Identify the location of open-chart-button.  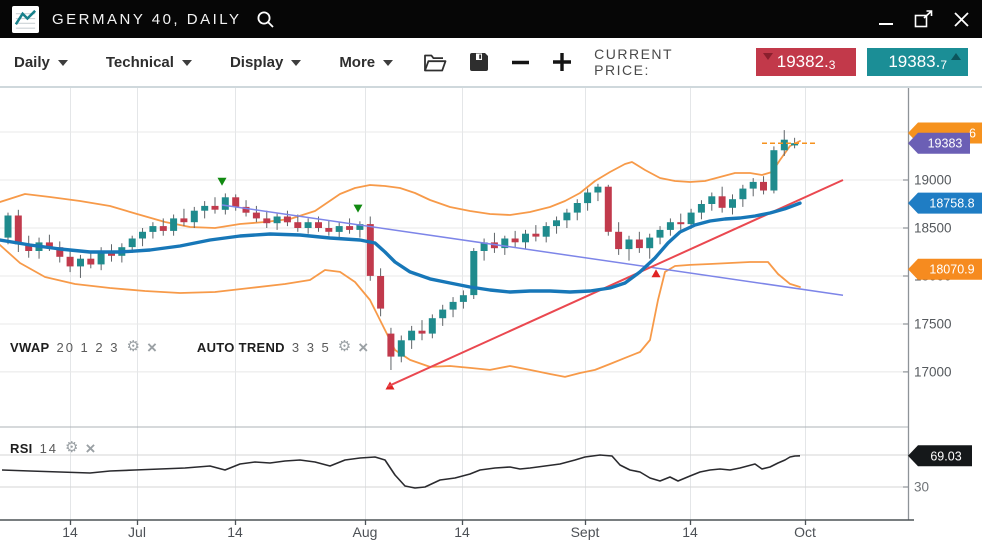
(435, 62).